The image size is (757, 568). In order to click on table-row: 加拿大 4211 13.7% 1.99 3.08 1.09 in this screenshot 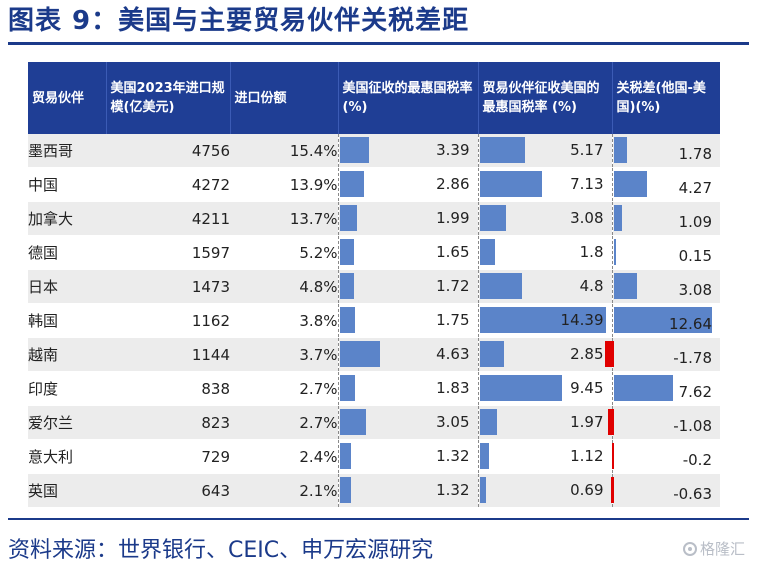, I will do `click(374, 218)`.